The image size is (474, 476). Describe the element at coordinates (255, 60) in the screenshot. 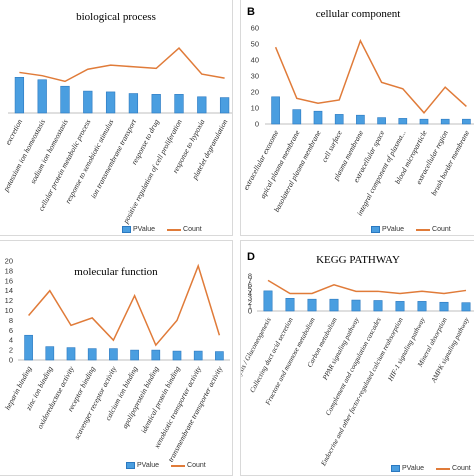

I see `y-tick-label: 40` at that location.